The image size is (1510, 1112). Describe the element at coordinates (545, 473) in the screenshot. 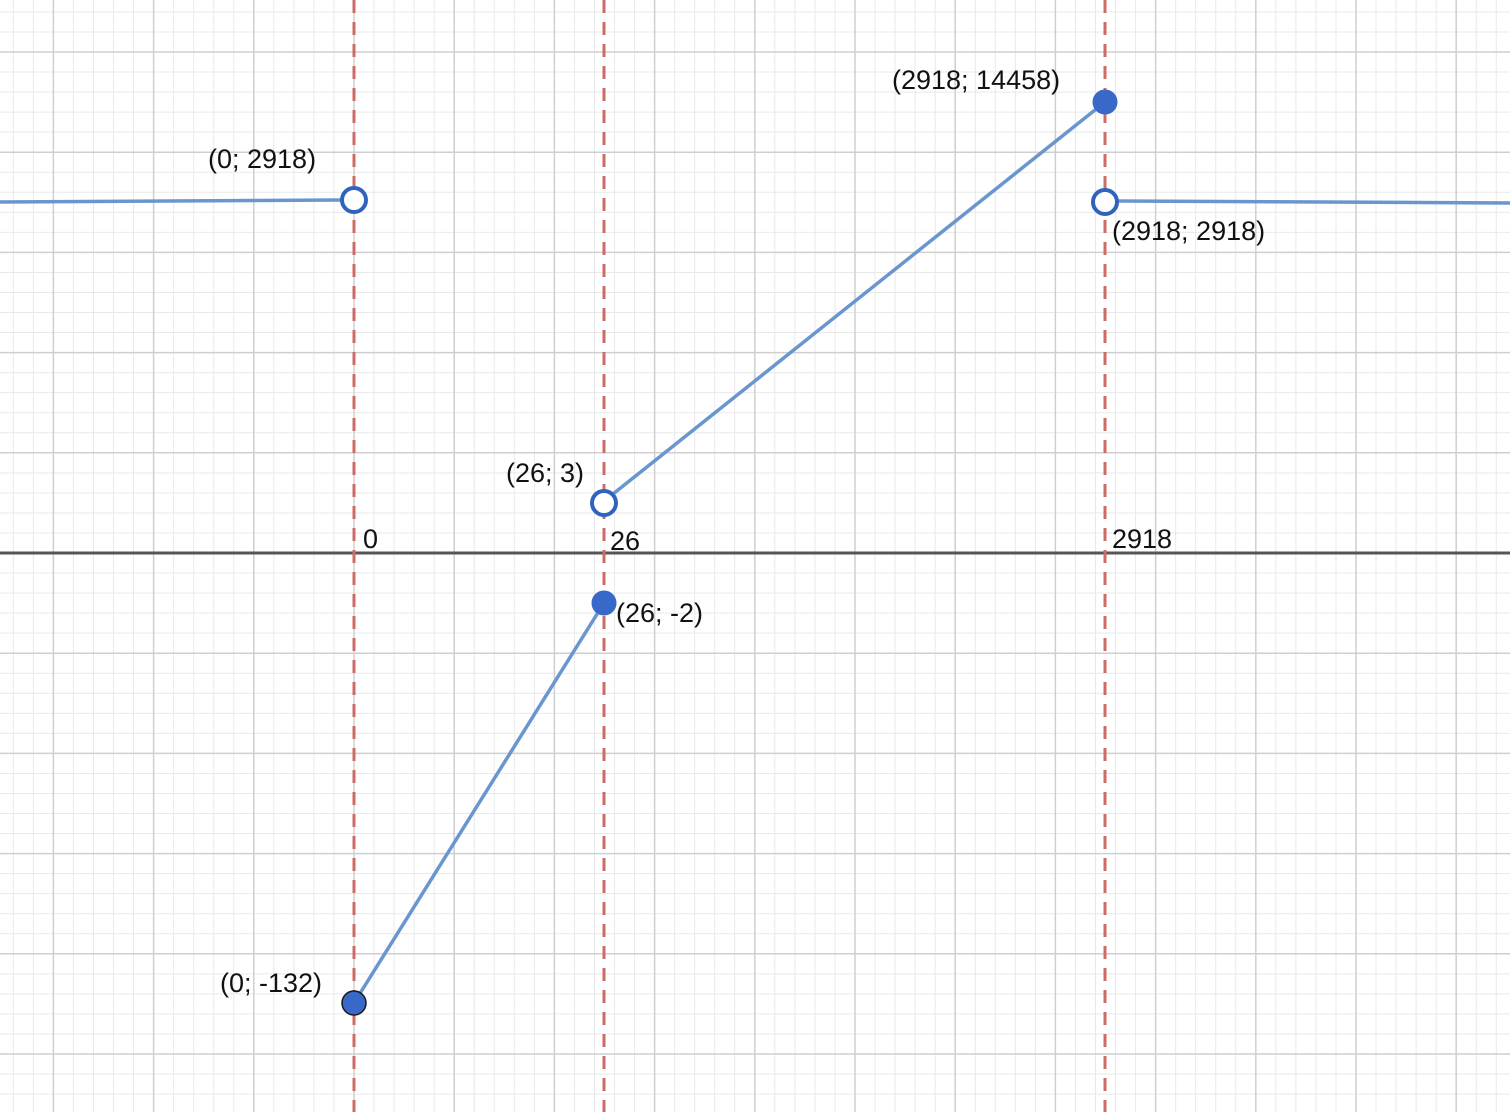

I see `point-label-26-3: (26; 3)` at that location.